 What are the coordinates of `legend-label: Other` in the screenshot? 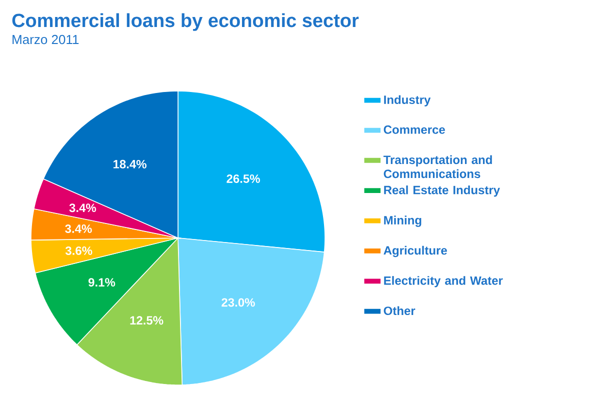 It's located at (400, 311).